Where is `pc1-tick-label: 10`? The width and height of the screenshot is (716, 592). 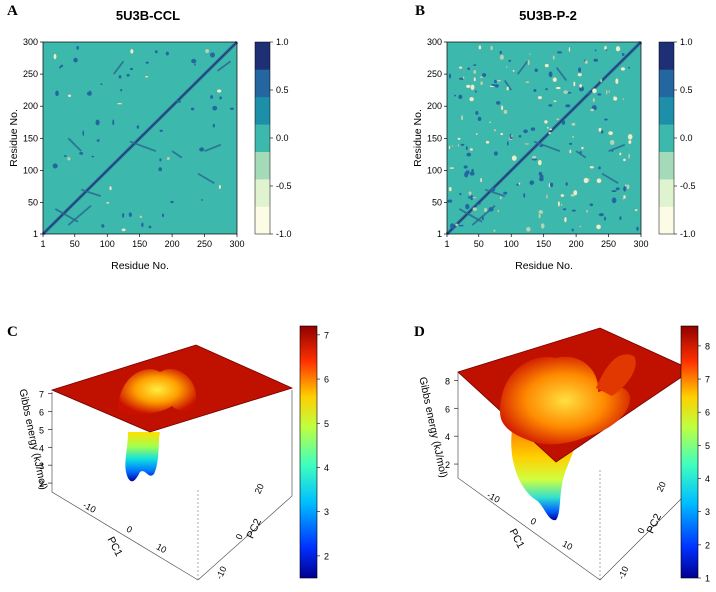
pc1-tick-label: 10 is located at coordinates (568, 546).